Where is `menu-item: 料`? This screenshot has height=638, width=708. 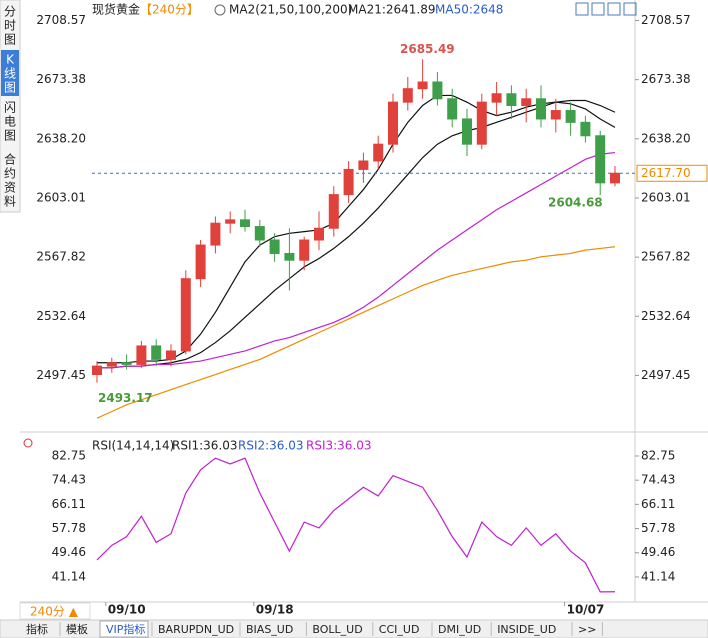
menu-item: 料 is located at coordinates (10, 202).